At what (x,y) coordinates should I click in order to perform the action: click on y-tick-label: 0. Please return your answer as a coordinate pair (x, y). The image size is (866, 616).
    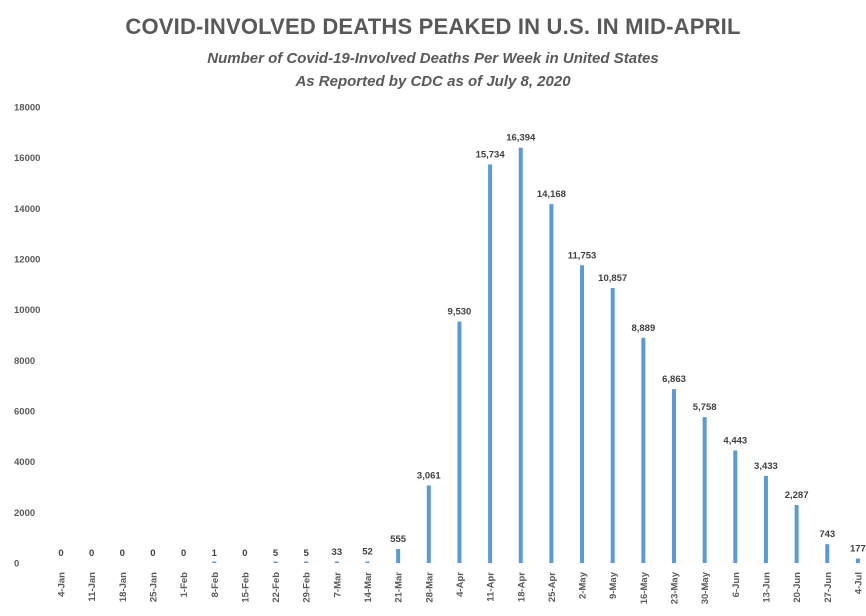
    Looking at the image, I should click on (16, 564).